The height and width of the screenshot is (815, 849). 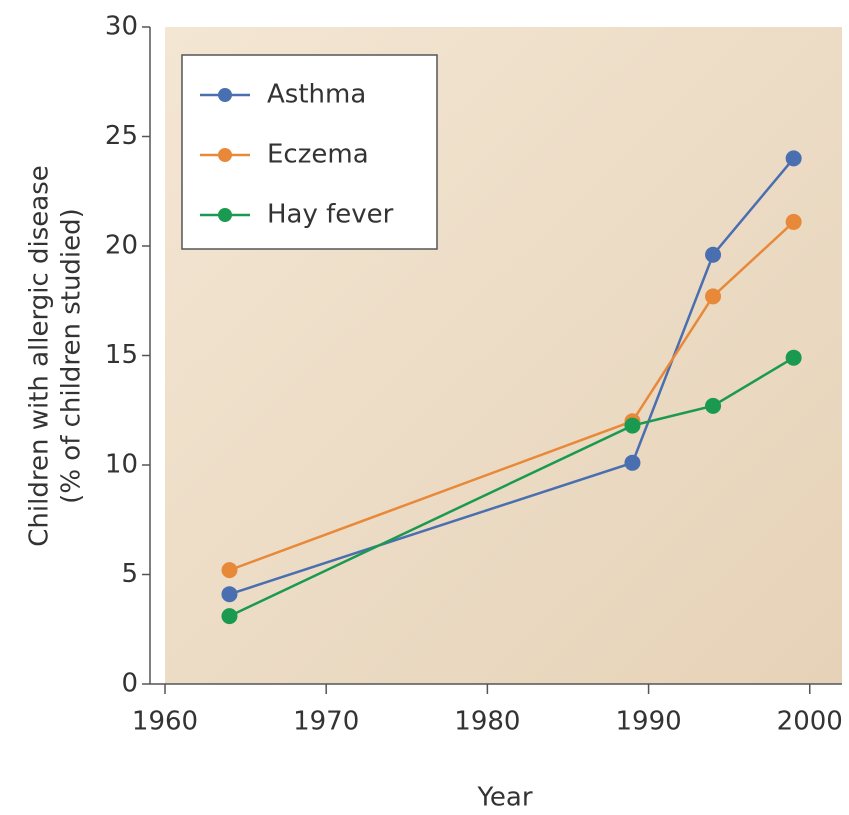 I want to click on y-axis-label-line: Children with allergic disease, so click(x=40, y=356).